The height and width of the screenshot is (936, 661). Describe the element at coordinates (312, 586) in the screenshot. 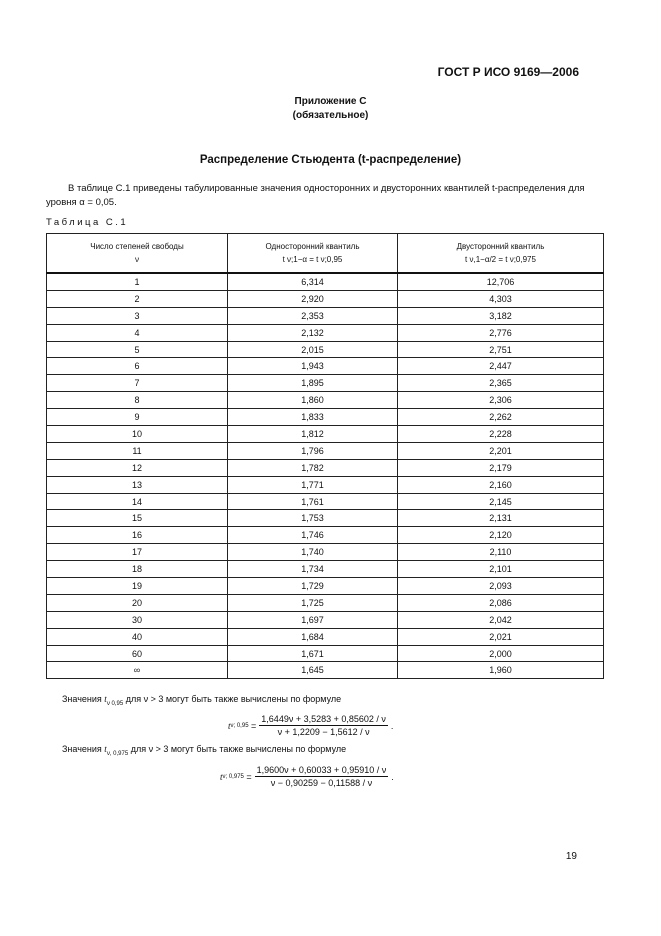

I see `cell-one-sided: 1,729` at that location.